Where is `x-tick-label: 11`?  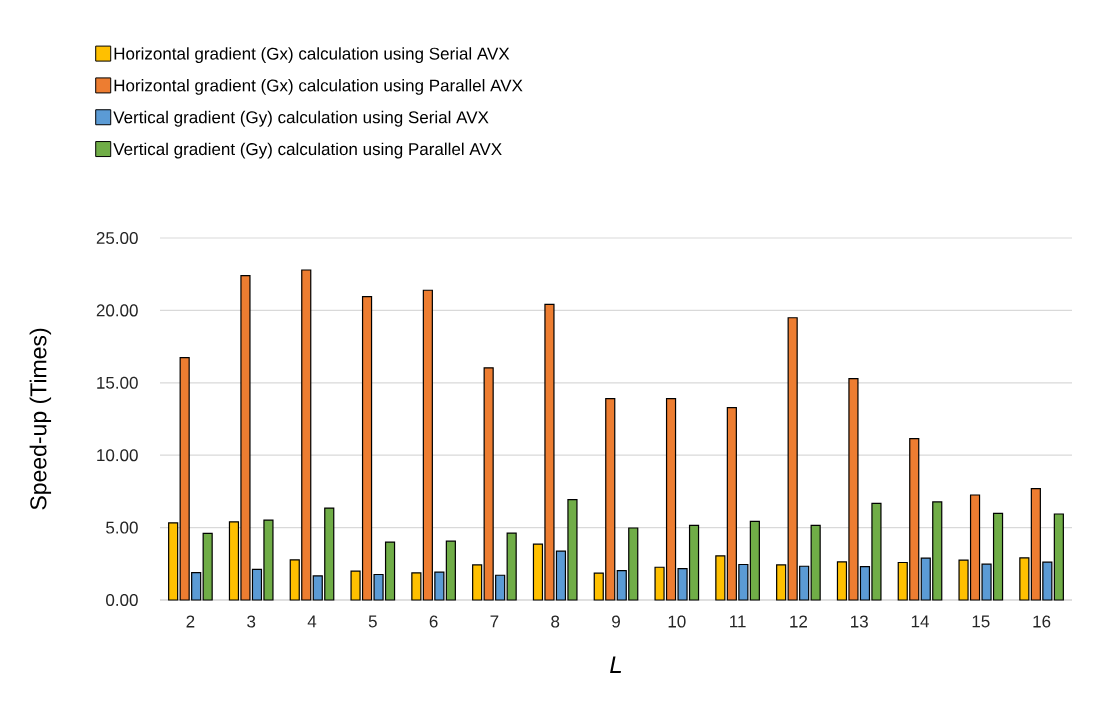
x-tick-label: 11 is located at coordinates (738, 621).